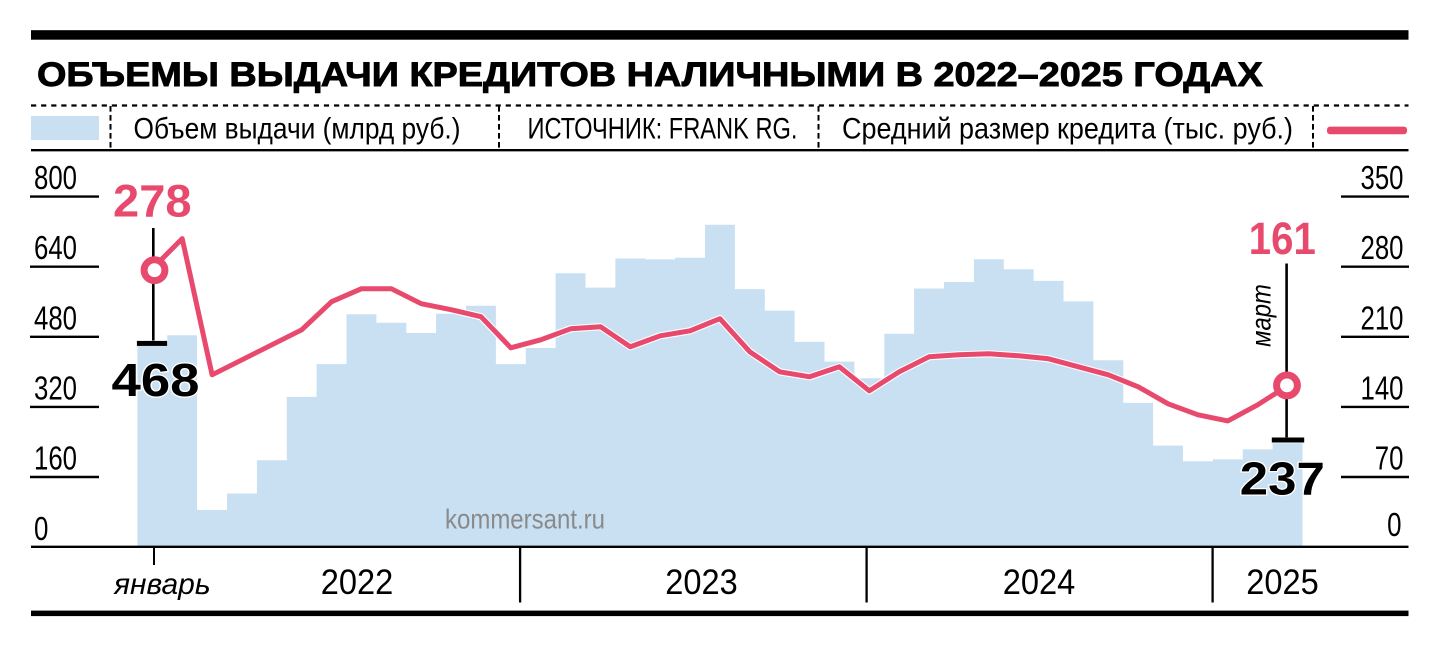  I want to click on svg-text: 280, so click(1382, 248).